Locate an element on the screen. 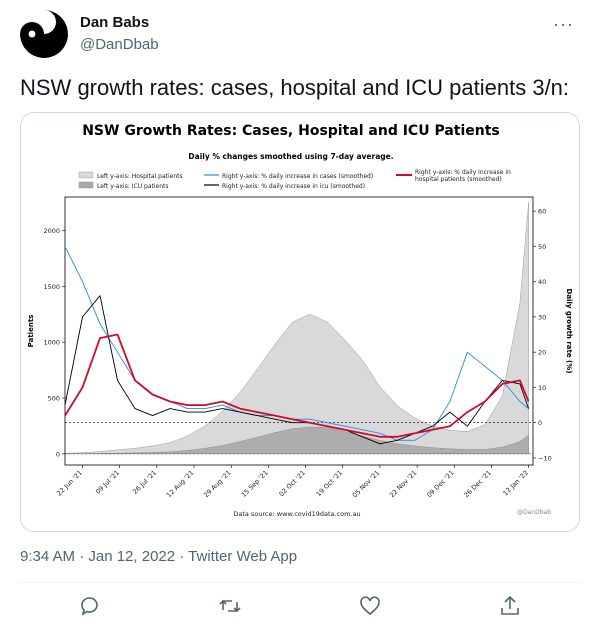  avatar is located at coordinates (44, 34).